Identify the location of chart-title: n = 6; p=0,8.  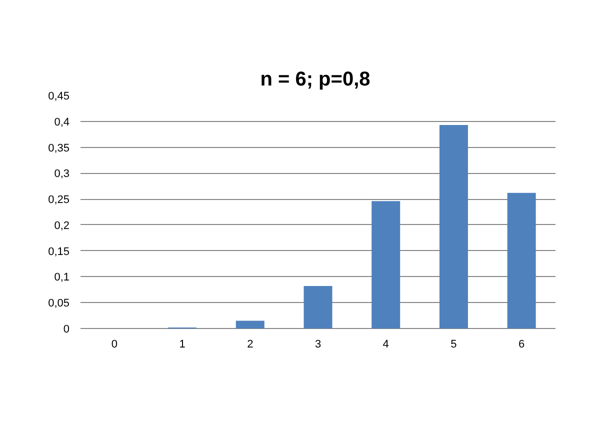
(315, 79).